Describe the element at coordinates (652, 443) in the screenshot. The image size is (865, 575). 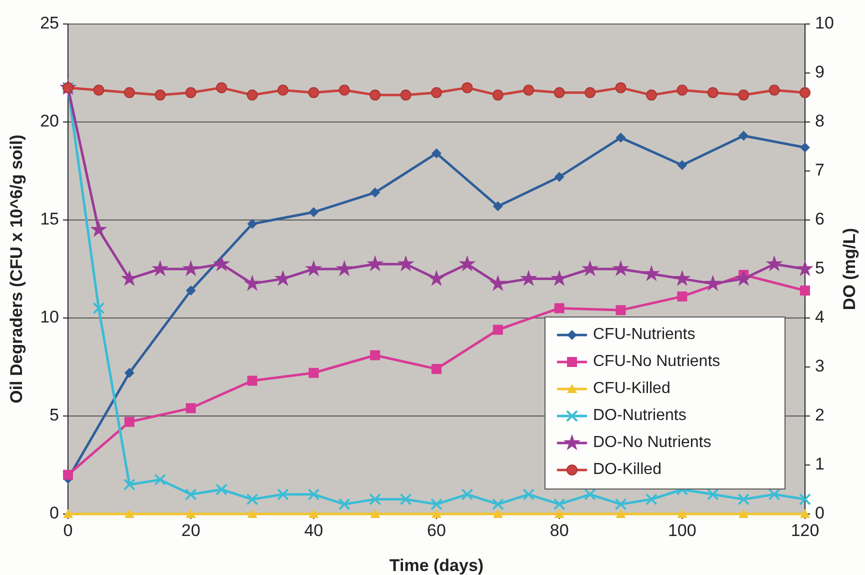
I see `legend-label: DO-No Nutrients` at that location.